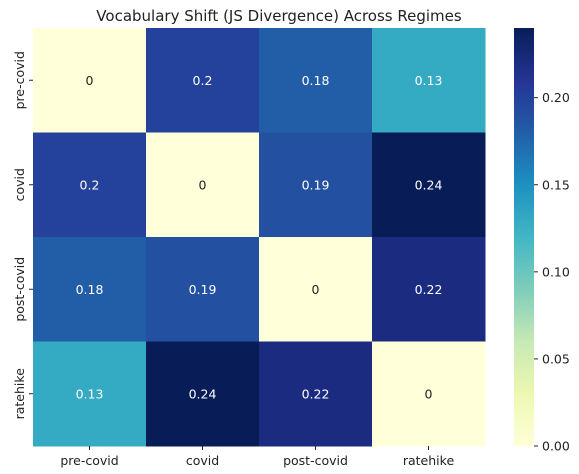 The width and height of the screenshot is (579, 474). I want to click on y-tick-label: covid, so click(19, 184).